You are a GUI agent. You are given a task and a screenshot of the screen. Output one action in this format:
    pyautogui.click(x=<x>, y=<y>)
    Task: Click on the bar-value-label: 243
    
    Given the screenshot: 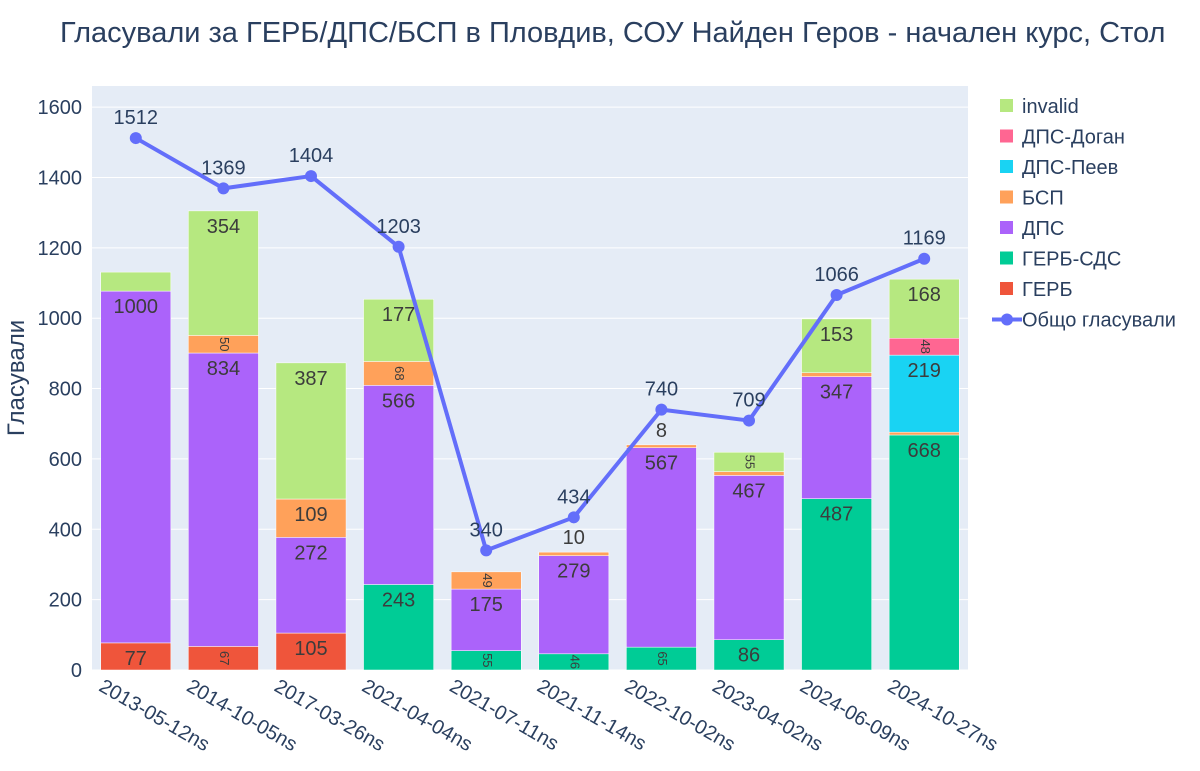 What is the action you would take?
    pyautogui.click(x=398, y=601)
    